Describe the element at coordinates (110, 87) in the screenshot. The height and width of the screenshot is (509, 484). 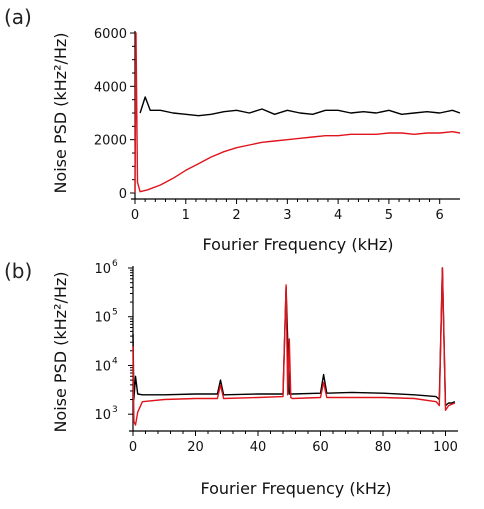
I see `y-tick-label: 4000` at that location.